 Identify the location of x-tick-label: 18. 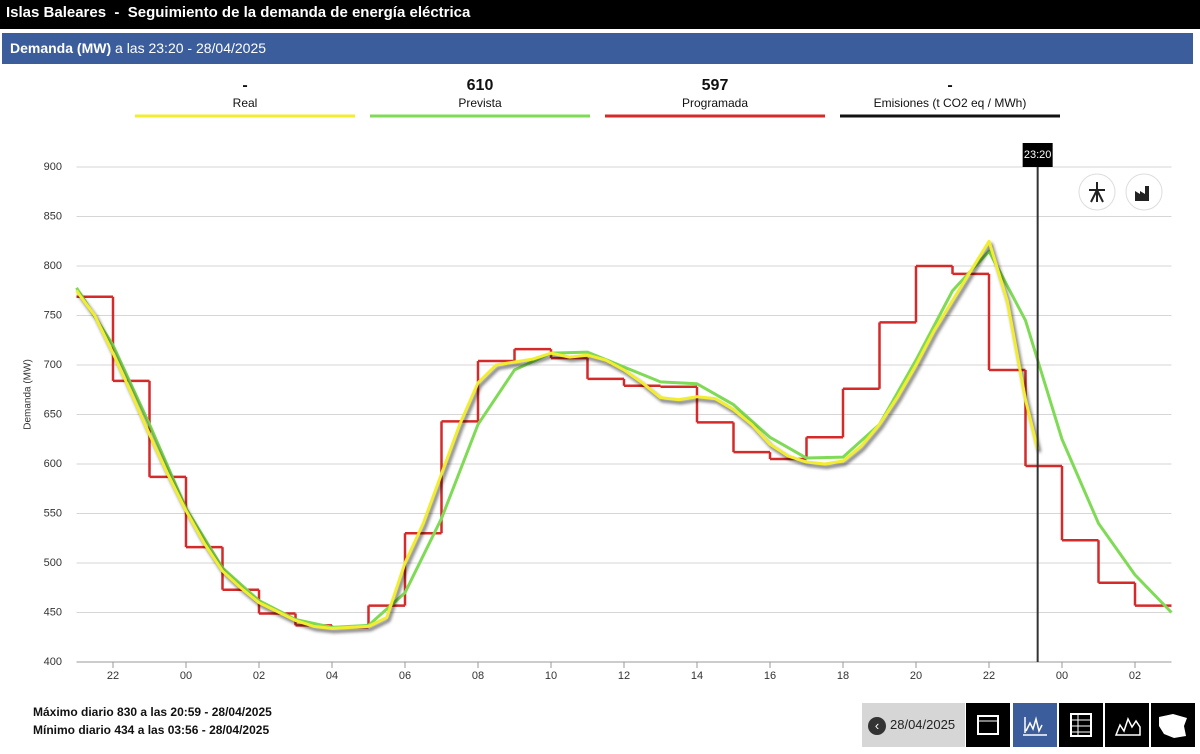
(843, 676).